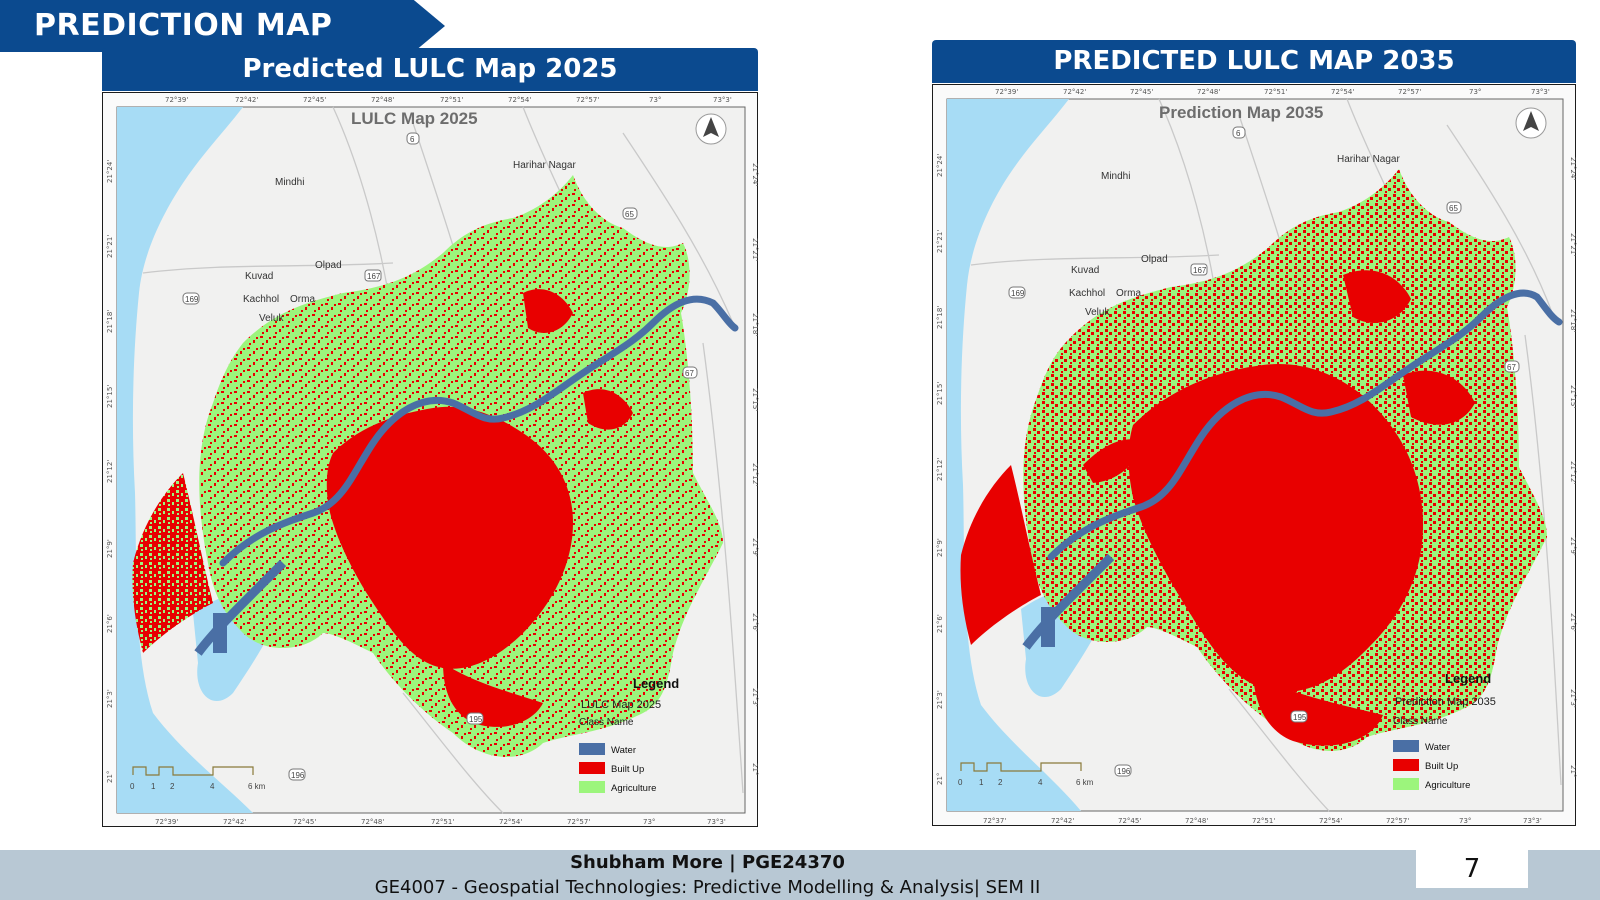 This screenshot has width=1600, height=900. What do you see at coordinates (1014, 455) in the screenshot?
I see `map-2035-sea` at bounding box center [1014, 455].